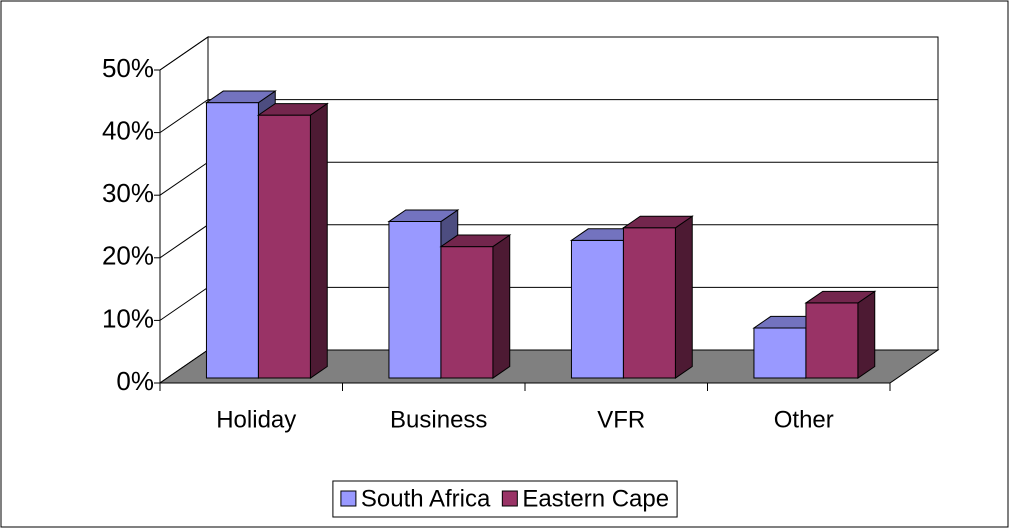 Image resolution: width=1010 pixels, height=529 pixels. Describe the element at coordinates (426, 498) in the screenshot. I see `legend-label: South Africa` at that location.